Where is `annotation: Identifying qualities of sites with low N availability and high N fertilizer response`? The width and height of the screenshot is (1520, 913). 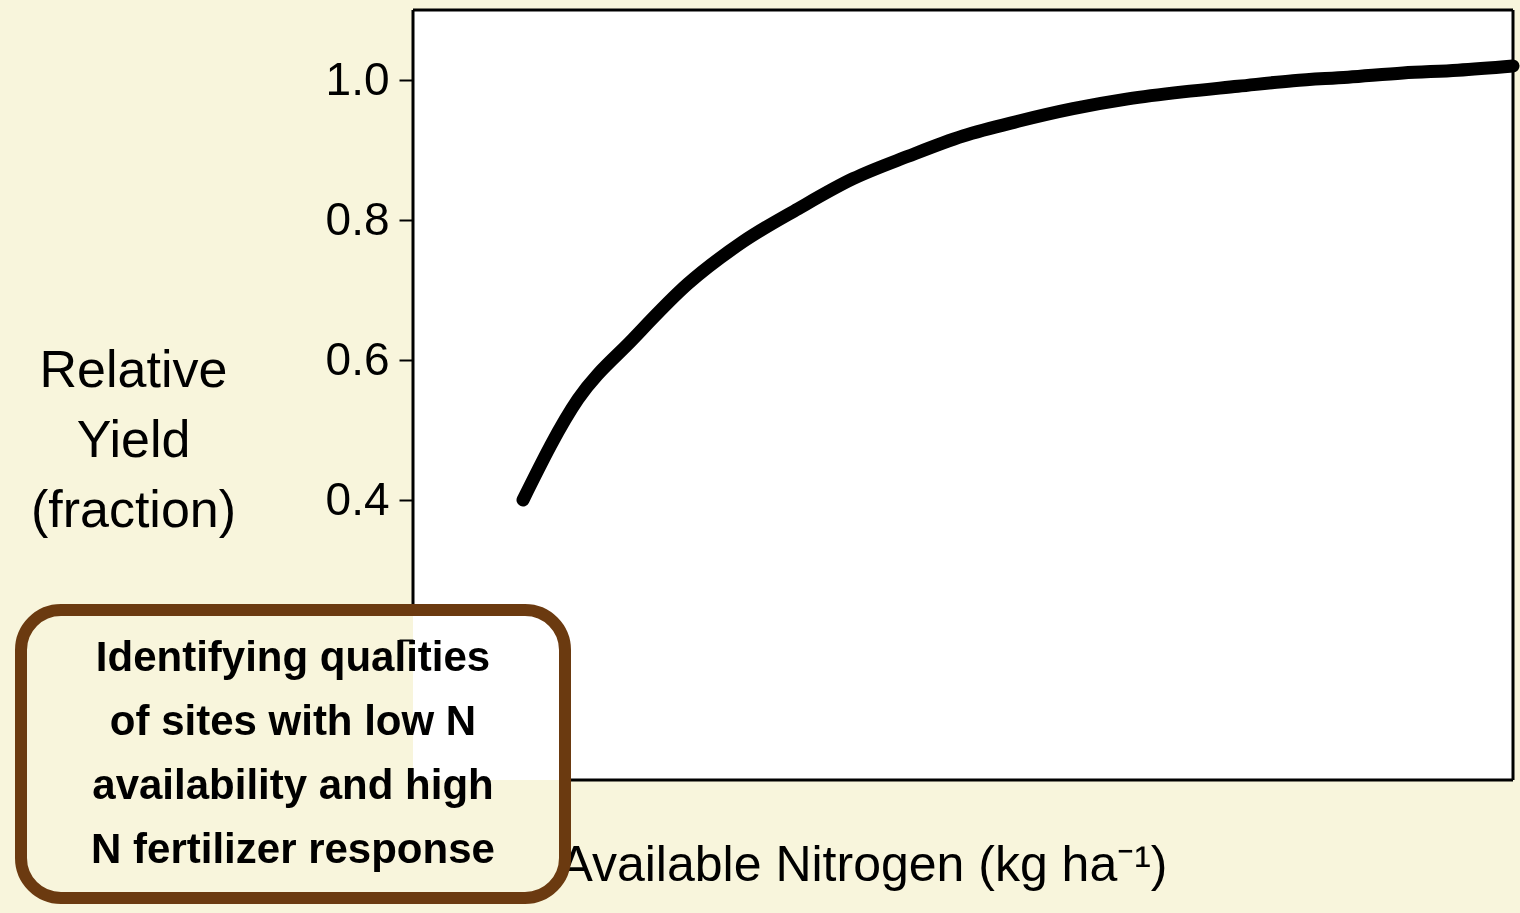
annotation: Identifying qualities of sites with low N availability and high N fertilizer response is located at coordinates (293, 752).